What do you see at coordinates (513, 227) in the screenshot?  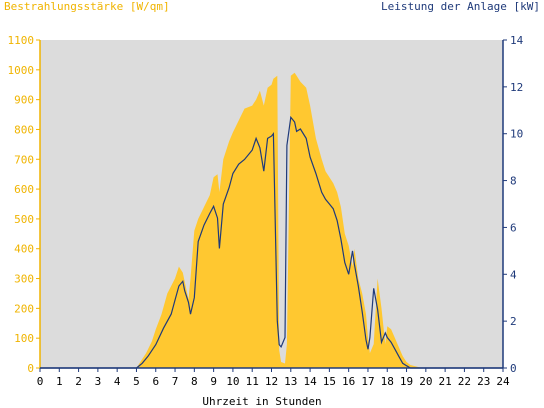 I see `right-tick-label: 6` at bounding box center [513, 227].